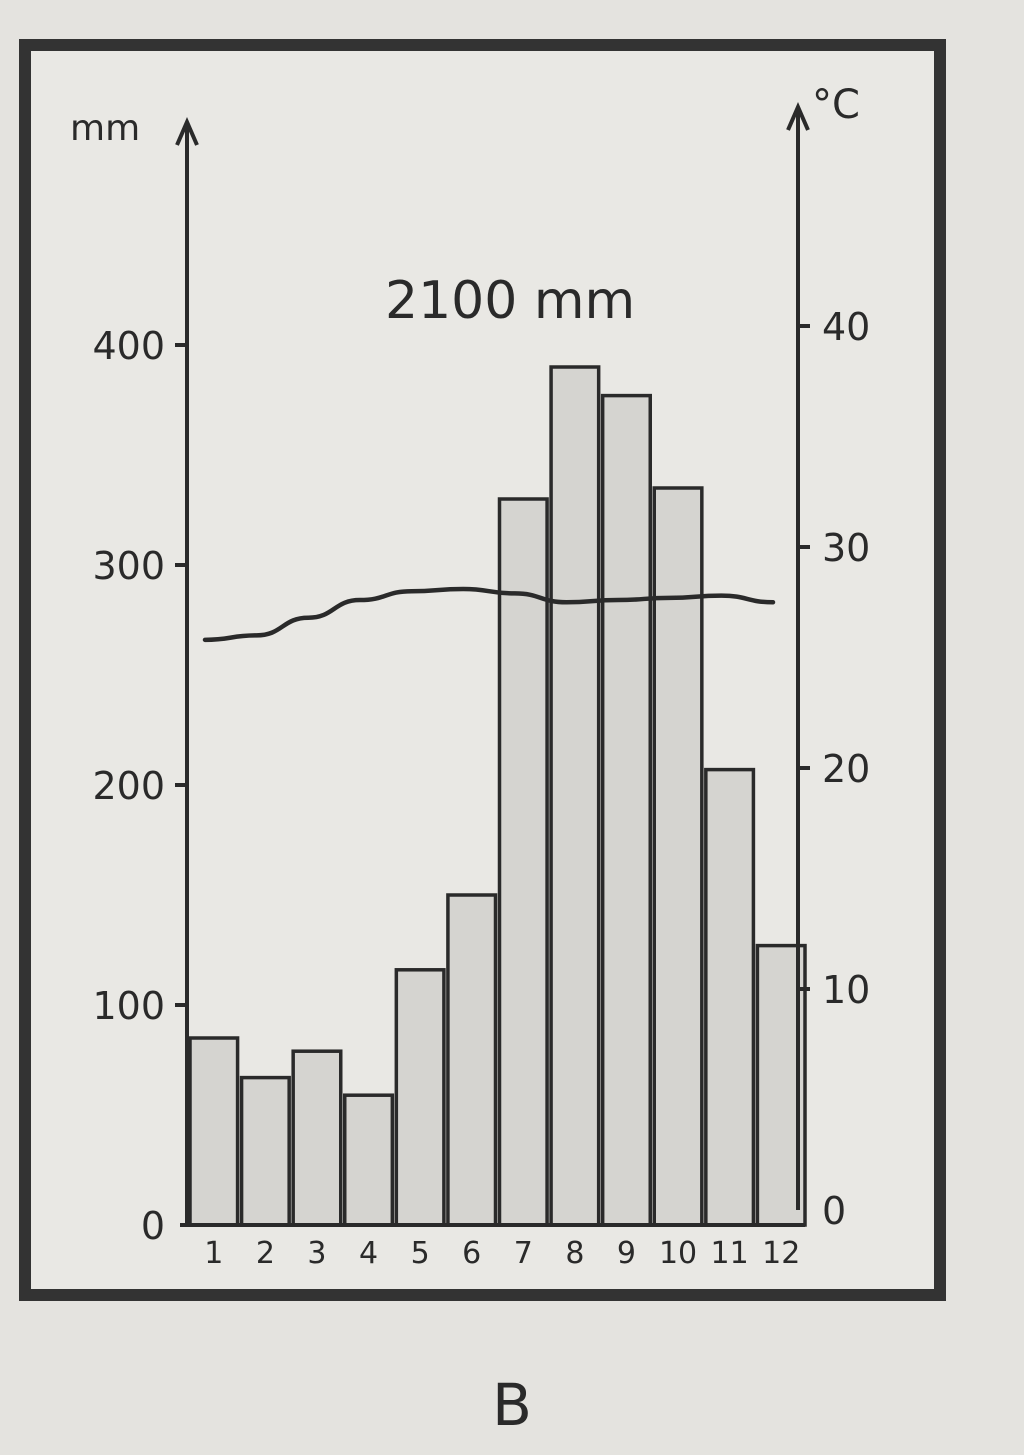  I want to click on temperature-line, so click(489, 614).